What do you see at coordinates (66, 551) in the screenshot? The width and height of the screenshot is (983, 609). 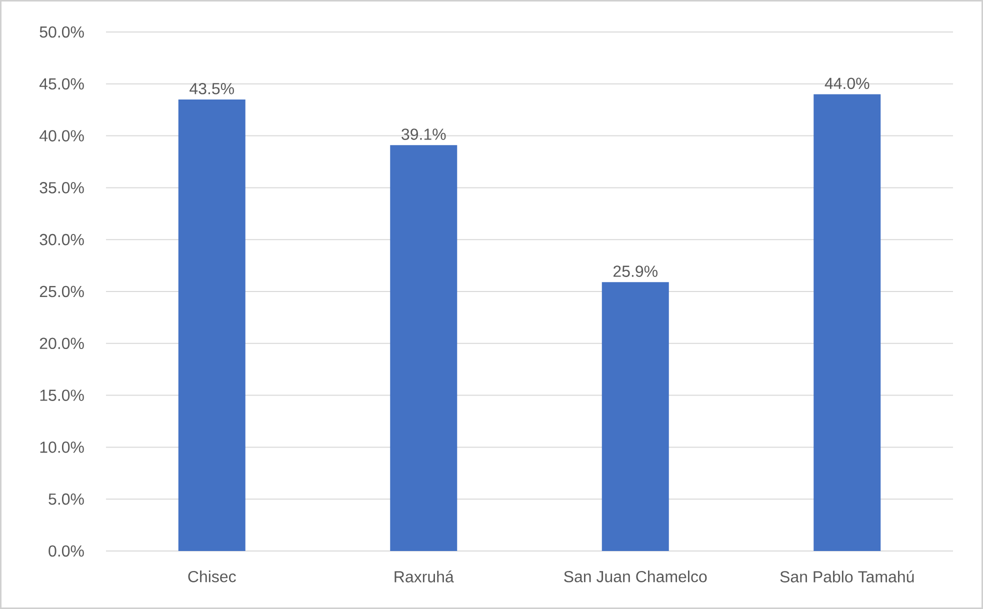 I see `y-tick-label: 0.0%` at bounding box center [66, 551].